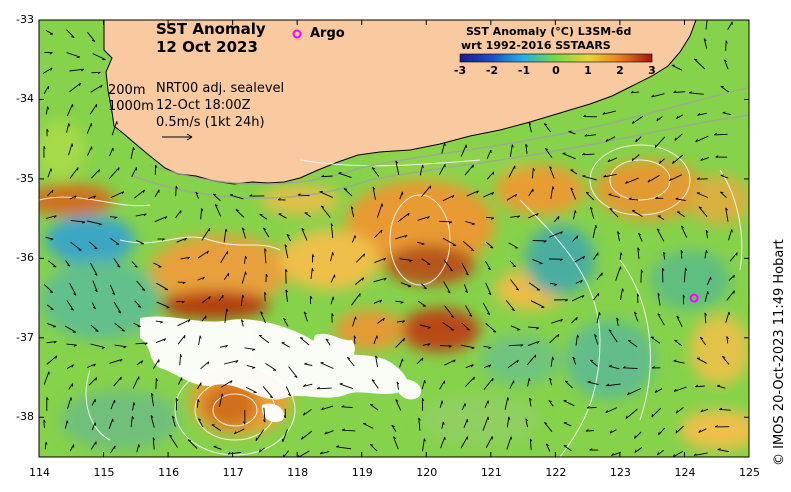  Describe the element at coordinates (25, 417) in the screenshot. I see `y-tick-label: -38` at that location.